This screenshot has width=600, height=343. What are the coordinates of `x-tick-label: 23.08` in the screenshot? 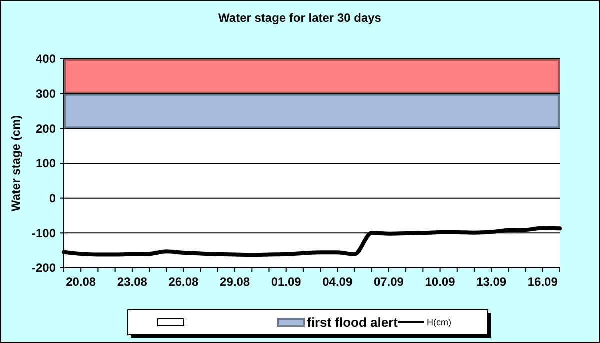 It's located at (132, 282).